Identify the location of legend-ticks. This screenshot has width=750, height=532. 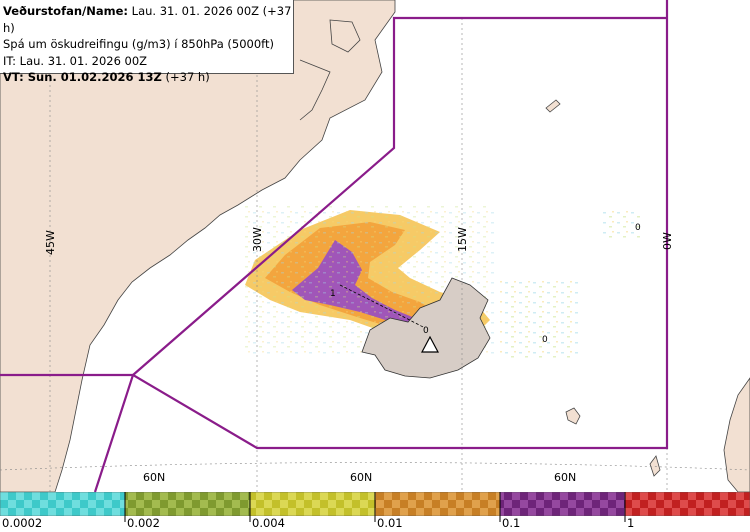
(375, 507).